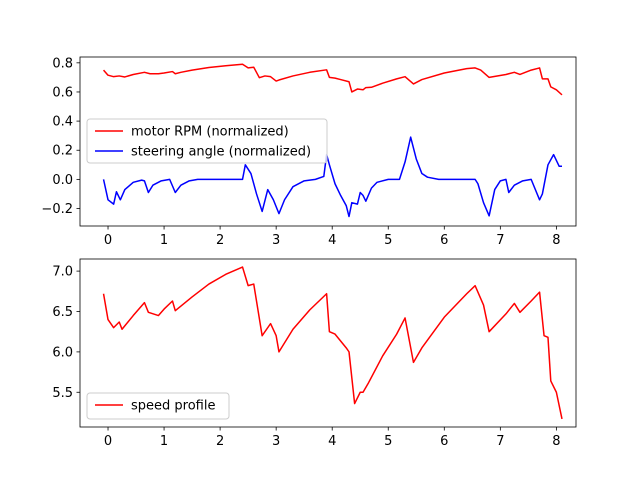 Image resolution: width=640 pixels, height=480 pixels. Describe the element at coordinates (62, 92) in the screenshot. I see `y-tick-label: 0.6` at that location.